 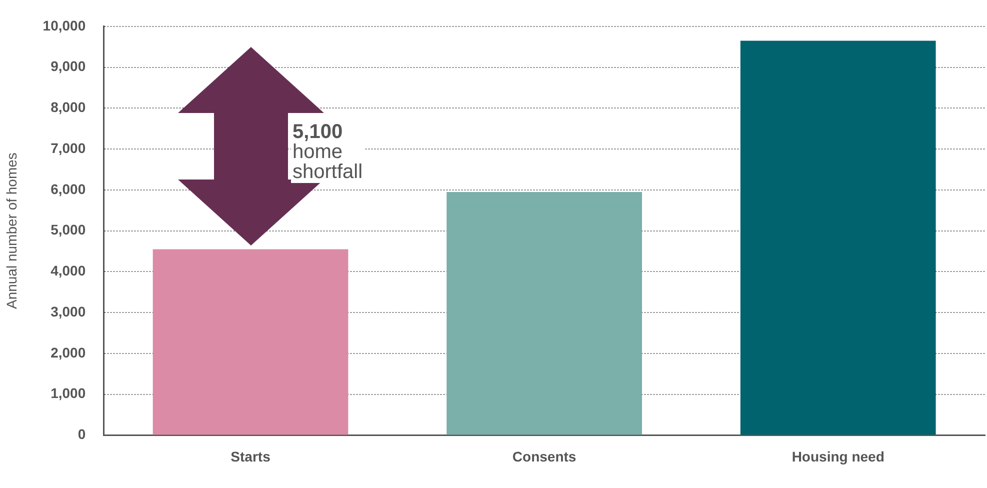 I want to click on y-tick-label: 4,000, so click(x=68, y=270).